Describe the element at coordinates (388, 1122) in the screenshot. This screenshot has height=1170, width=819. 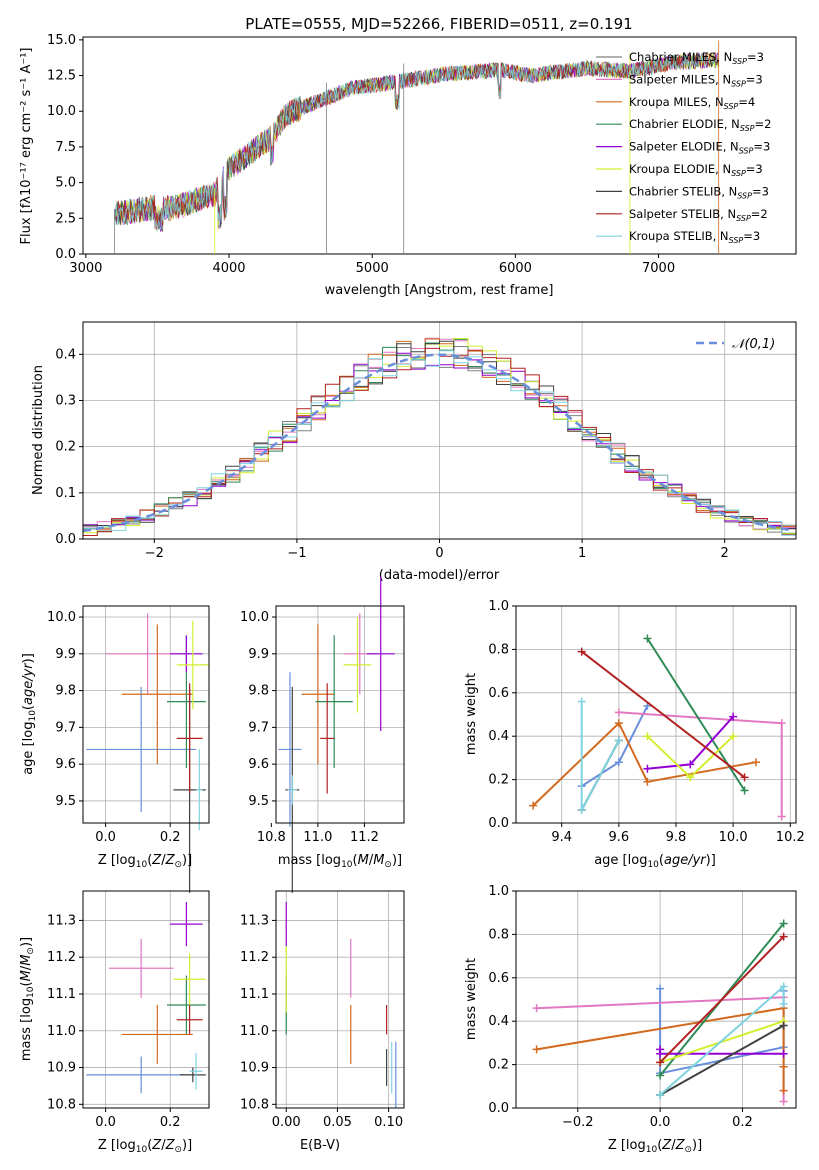
I see `ebv-mass-xtick-label: 0.10` at that location.